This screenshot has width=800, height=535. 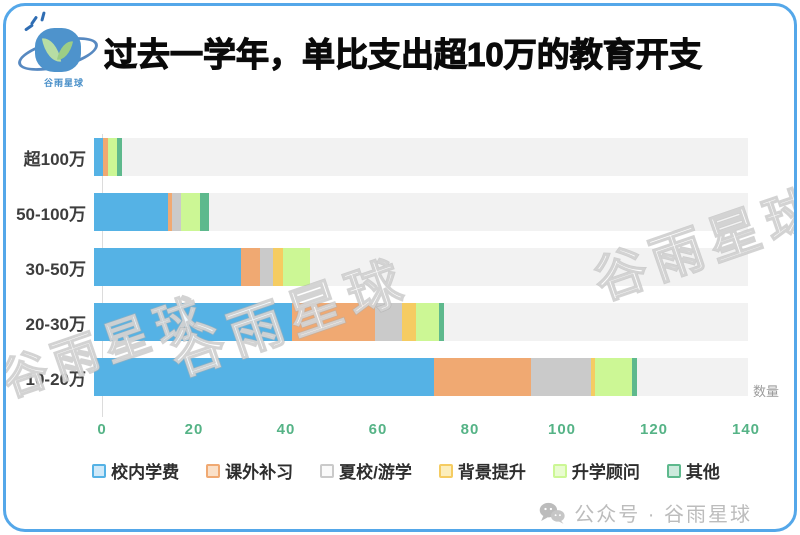 What do you see at coordinates (766, 391) in the screenshot?
I see `x-axis-label: 数量` at bounding box center [766, 391].